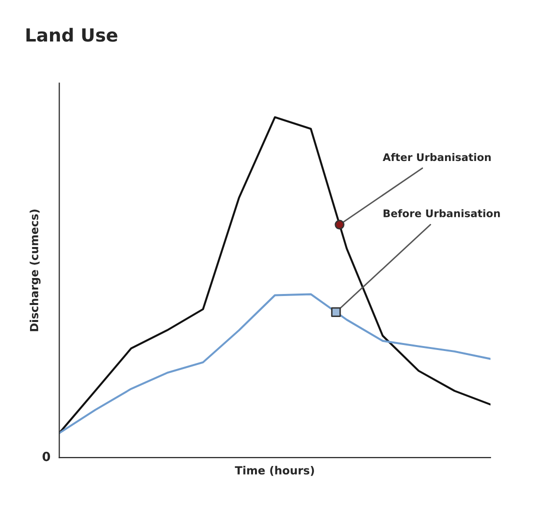  What do you see at coordinates (442, 213) in the screenshot?
I see `annotation: Before Urbanisation` at bounding box center [442, 213].